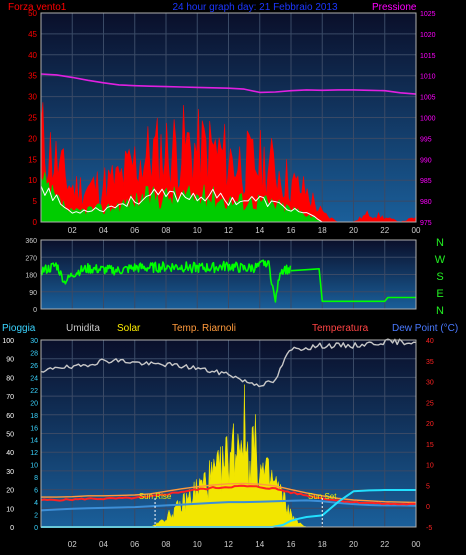  What do you see at coordinates (10, 472) in the screenshot?
I see `humidity-y-tick: 30` at bounding box center [10, 472].